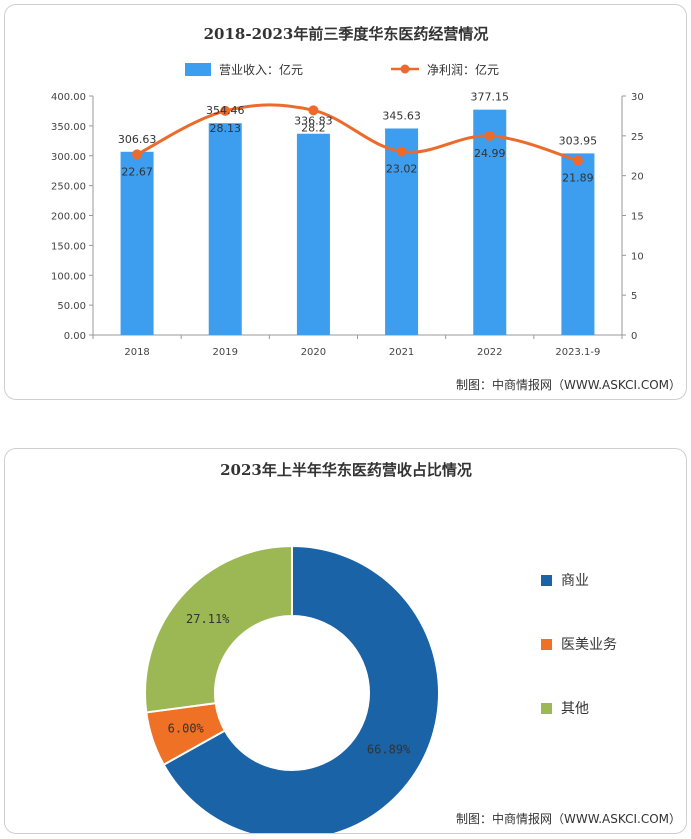  I want to click on slice-label: 66.89%, so click(389, 750).